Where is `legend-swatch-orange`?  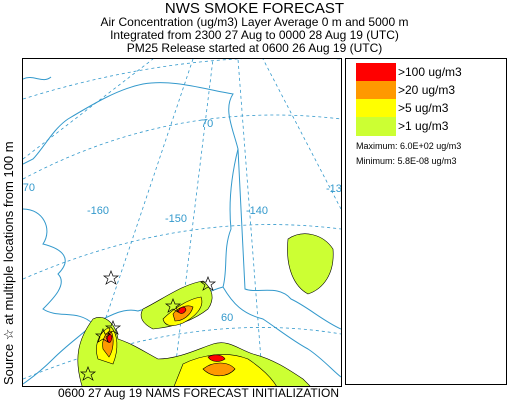
legend-swatch-orange is located at coordinates (376, 90).